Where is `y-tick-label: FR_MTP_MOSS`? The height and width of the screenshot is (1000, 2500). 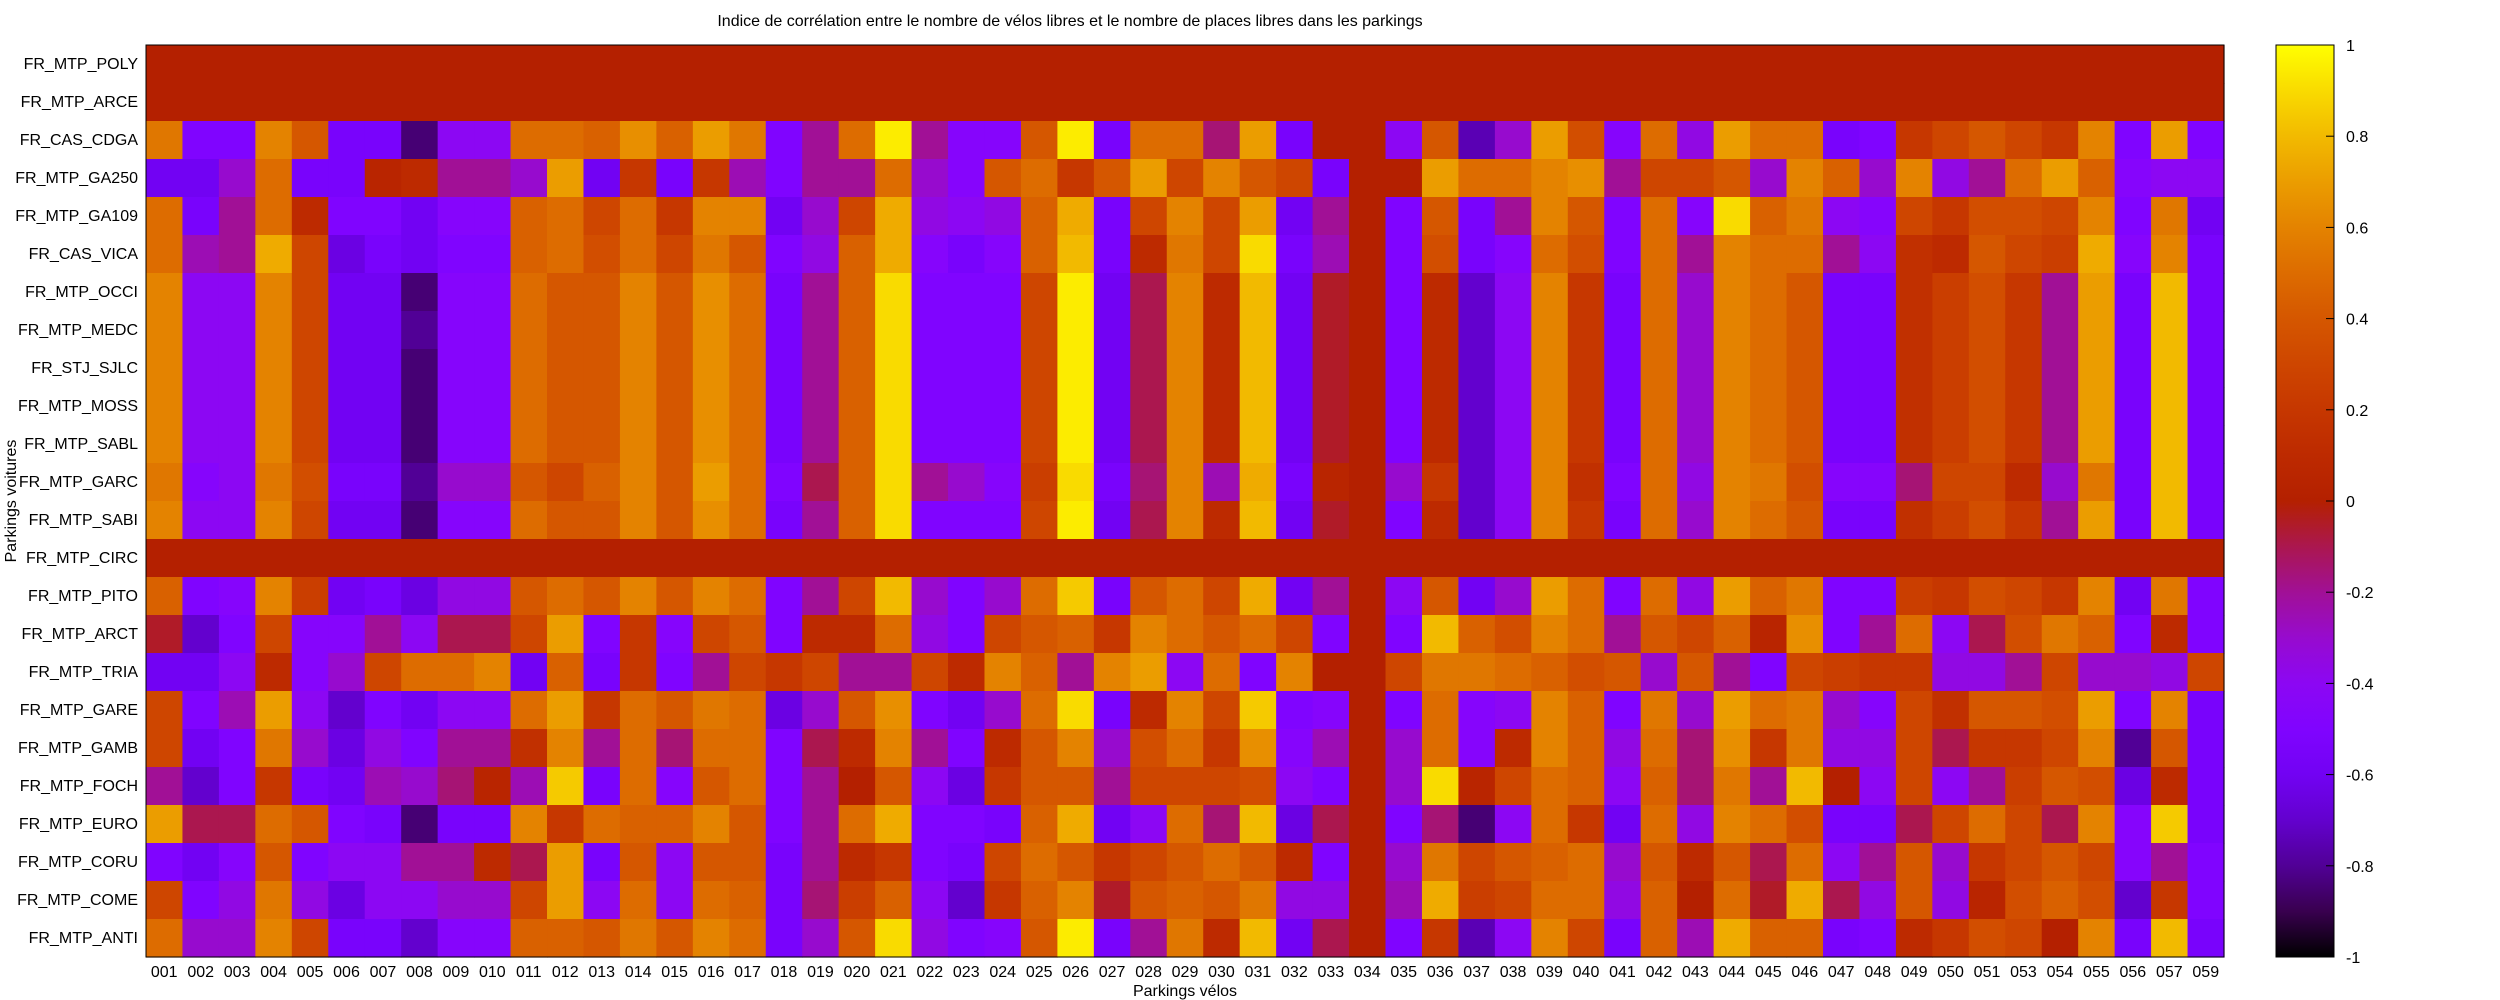 y-tick-label: FR_MTP_MOSS is located at coordinates (78, 406).